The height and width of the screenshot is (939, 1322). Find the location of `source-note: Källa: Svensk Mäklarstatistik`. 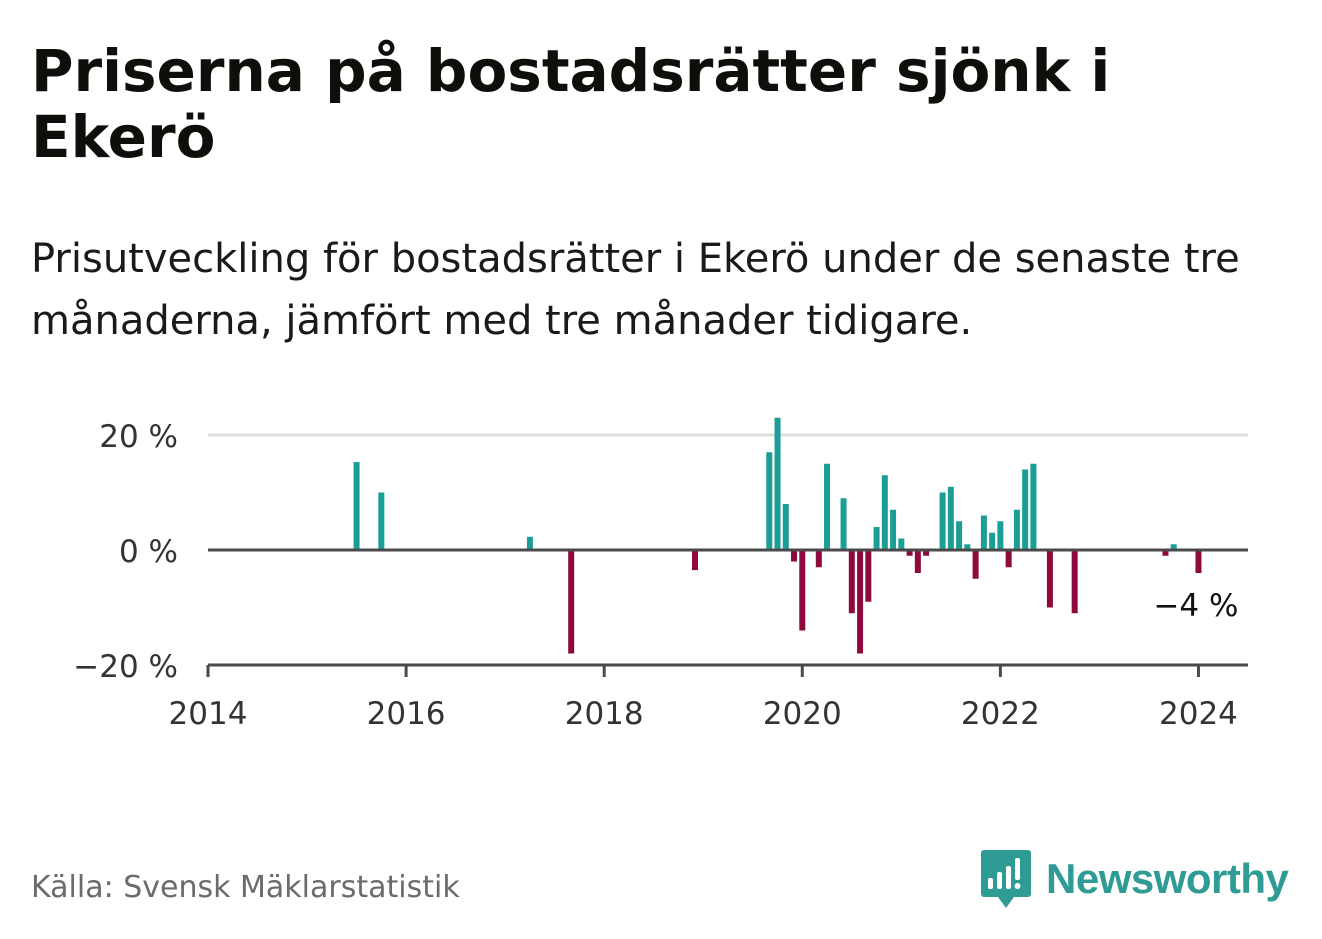

source-note: Källa: Svensk Mäklarstatistik is located at coordinates (245, 887).